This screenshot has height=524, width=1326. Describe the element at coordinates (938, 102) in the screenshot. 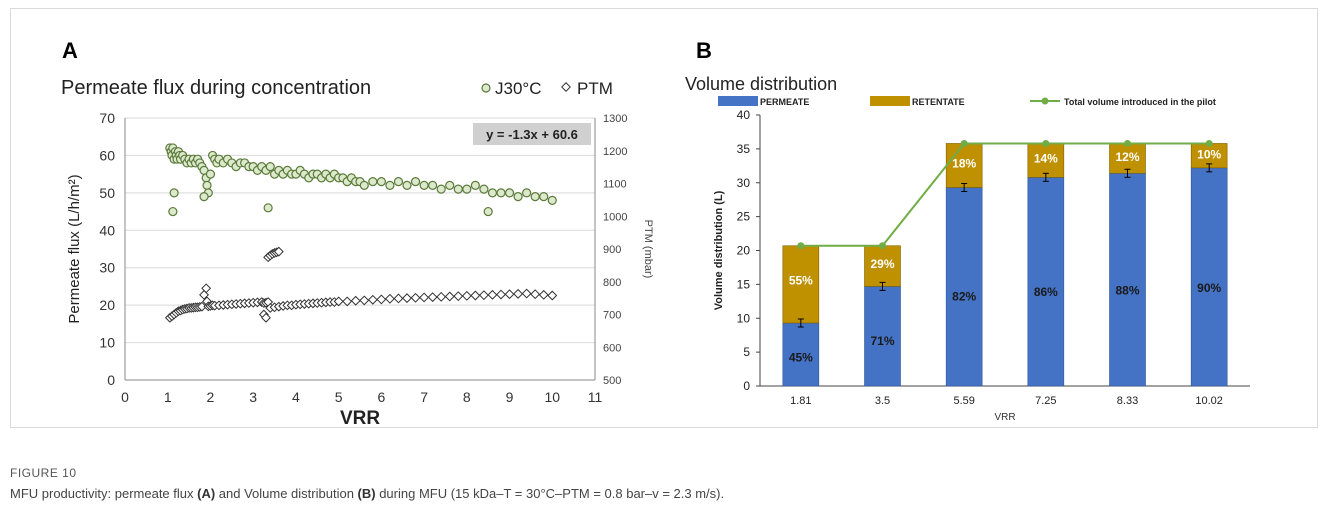

I see `legend-label-retentate: RETENTATE` at that location.